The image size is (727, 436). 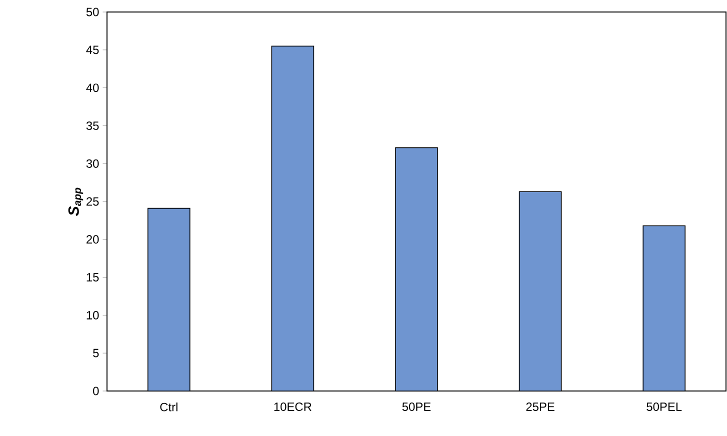 What do you see at coordinates (96, 391) in the screenshot?
I see `y-tick-label: 0` at bounding box center [96, 391].